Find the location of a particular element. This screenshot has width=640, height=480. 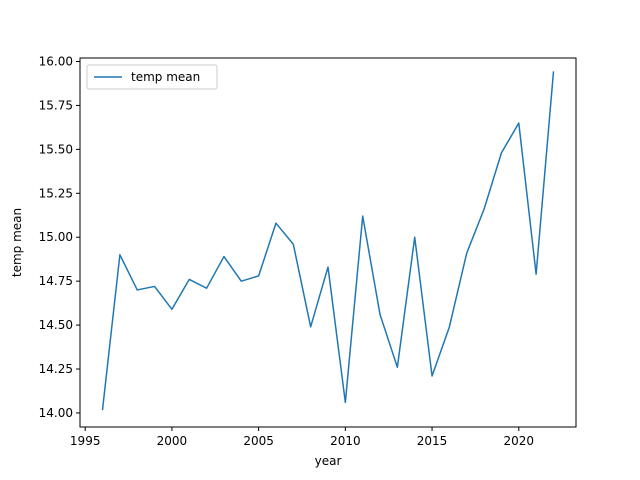

y-tick-label: 14.00 is located at coordinates (56, 413).